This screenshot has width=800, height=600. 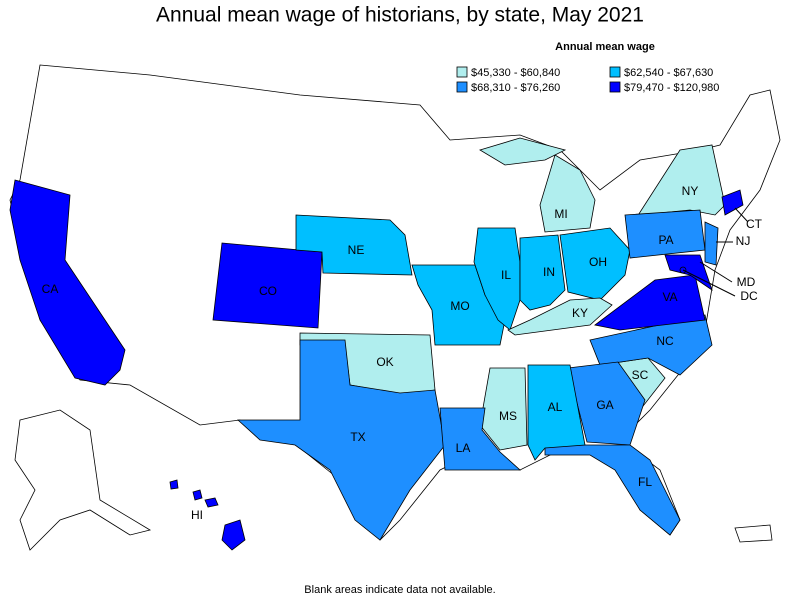 I want to click on state-label: OK, so click(x=384, y=362).